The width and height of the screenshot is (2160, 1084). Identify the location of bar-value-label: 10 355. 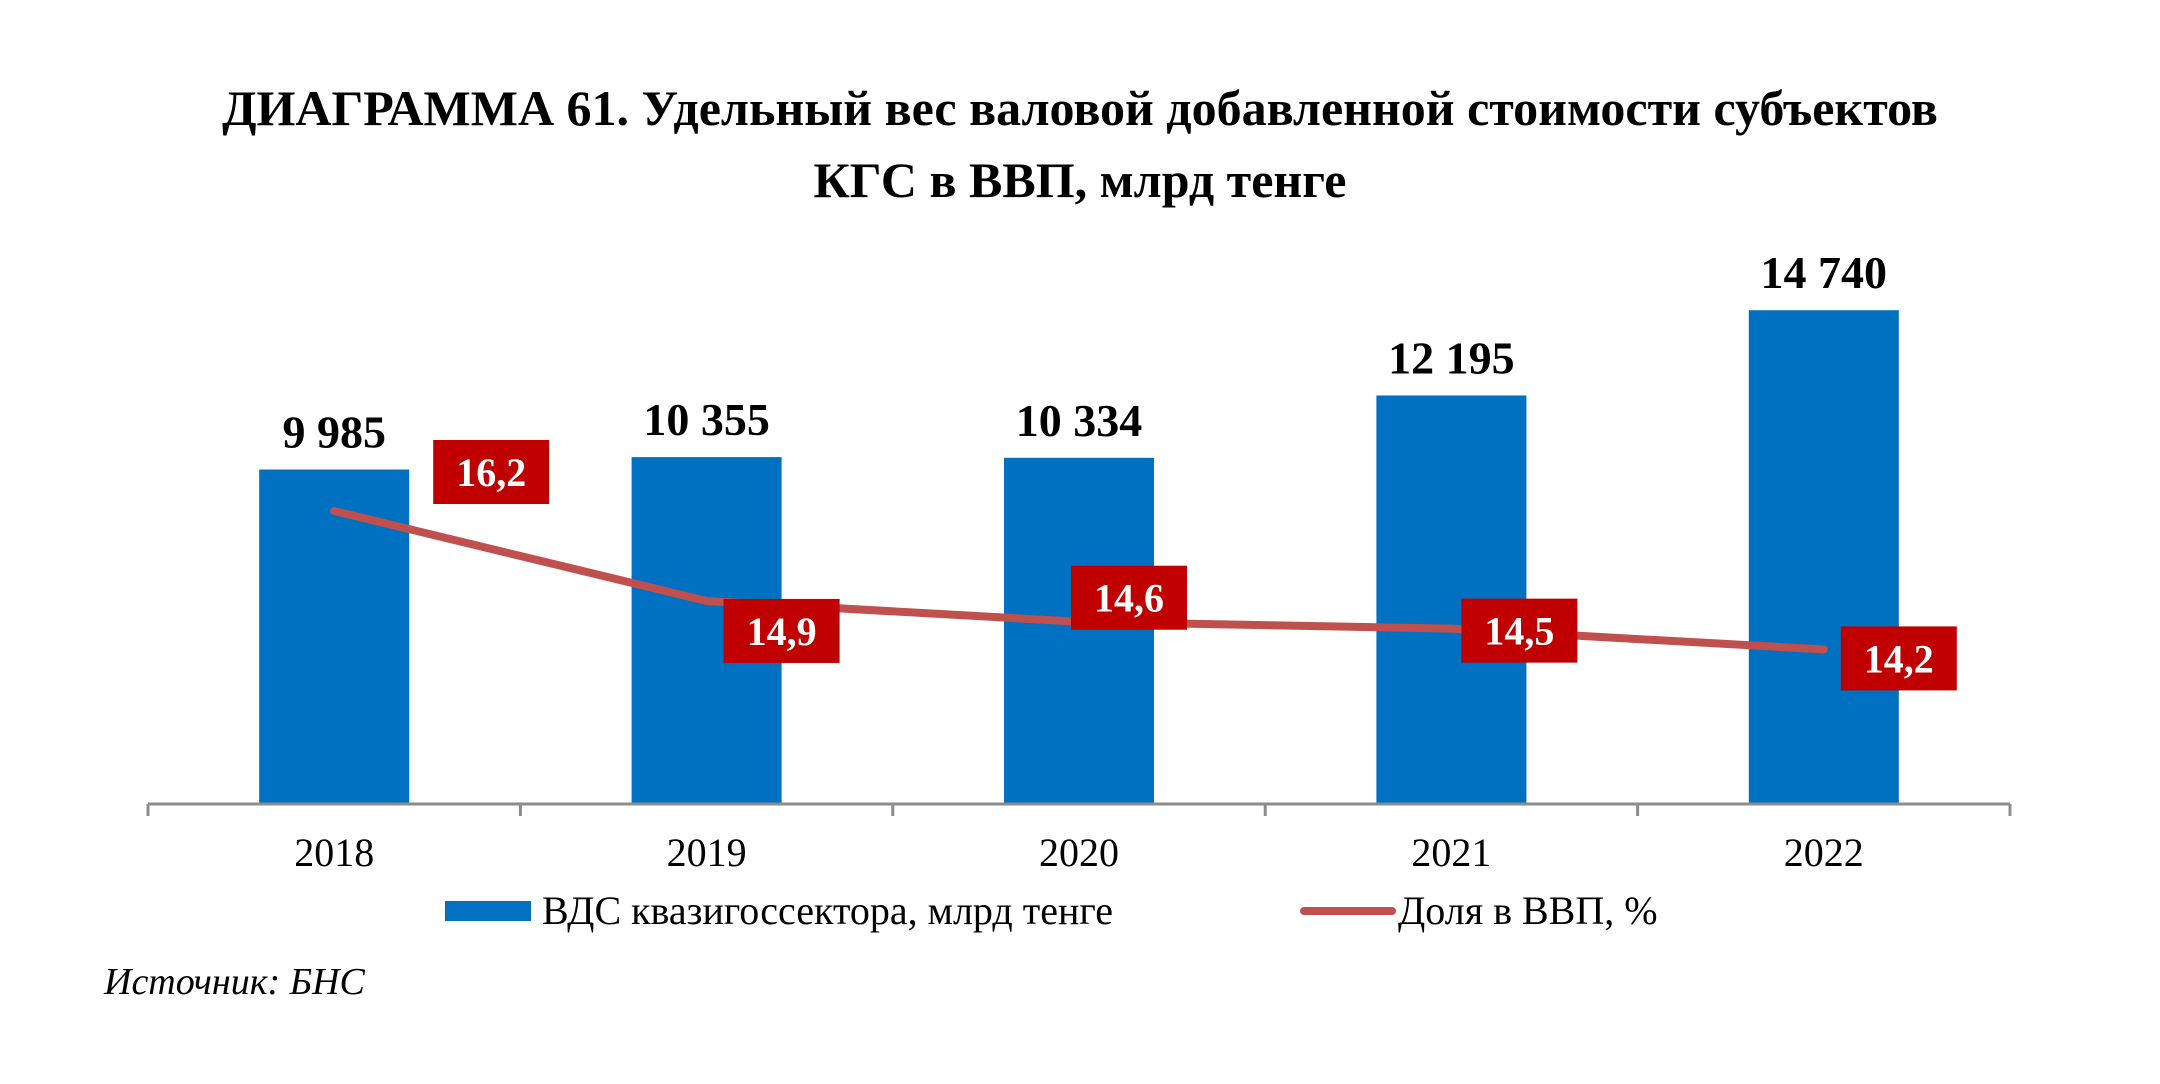
(706, 419).